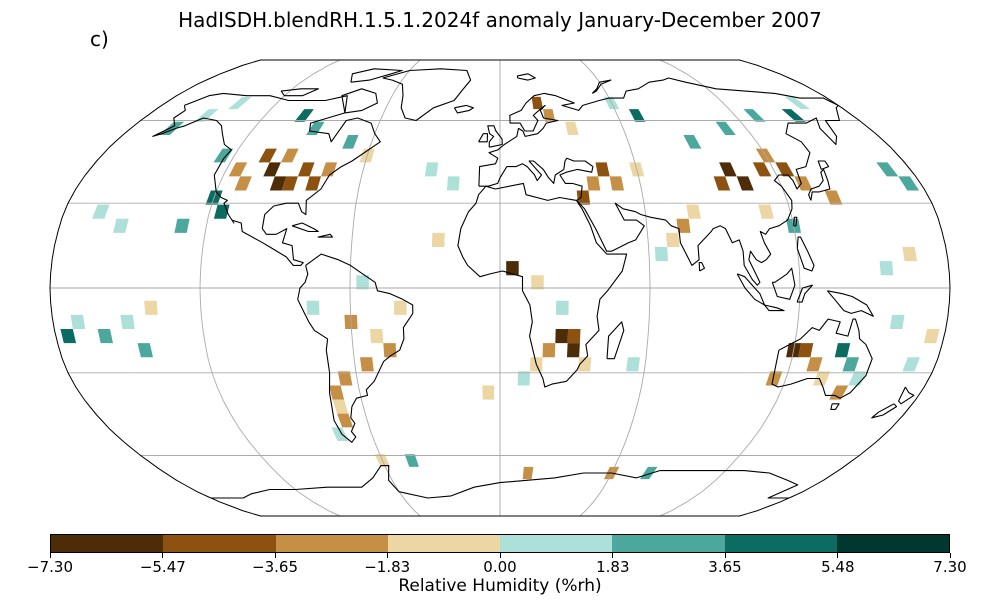 This screenshot has width=1000, height=600. What do you see at coordinates (500, 567) in the screenshot?
I see `colorbar-tick-label: 0.00` at bounding box center [500, 567].